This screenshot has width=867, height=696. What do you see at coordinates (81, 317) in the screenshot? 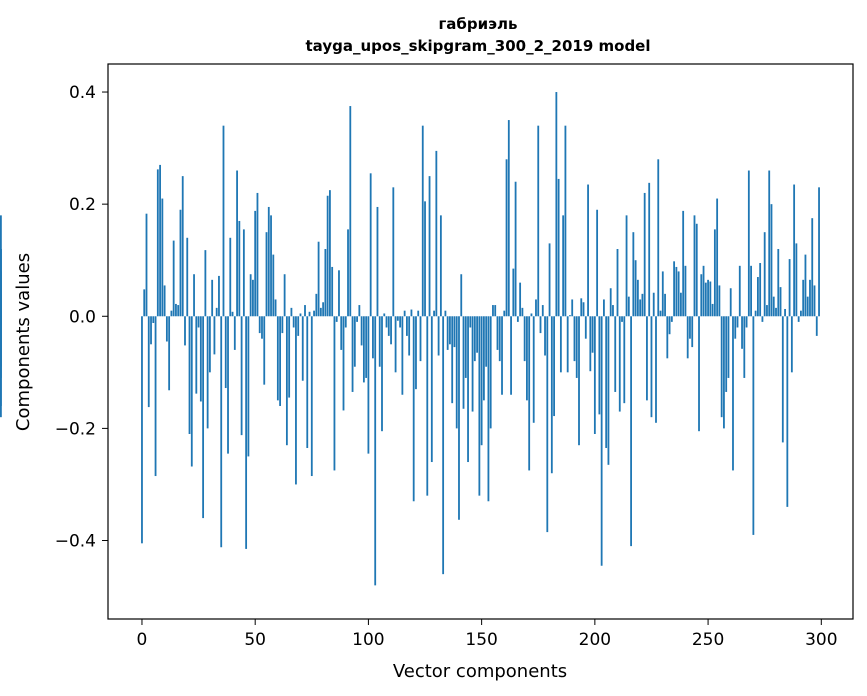
I see `y-axis-ticks: −0.4 −0.2 0.0 0.2 0.4` at bounding box center [81, 317].